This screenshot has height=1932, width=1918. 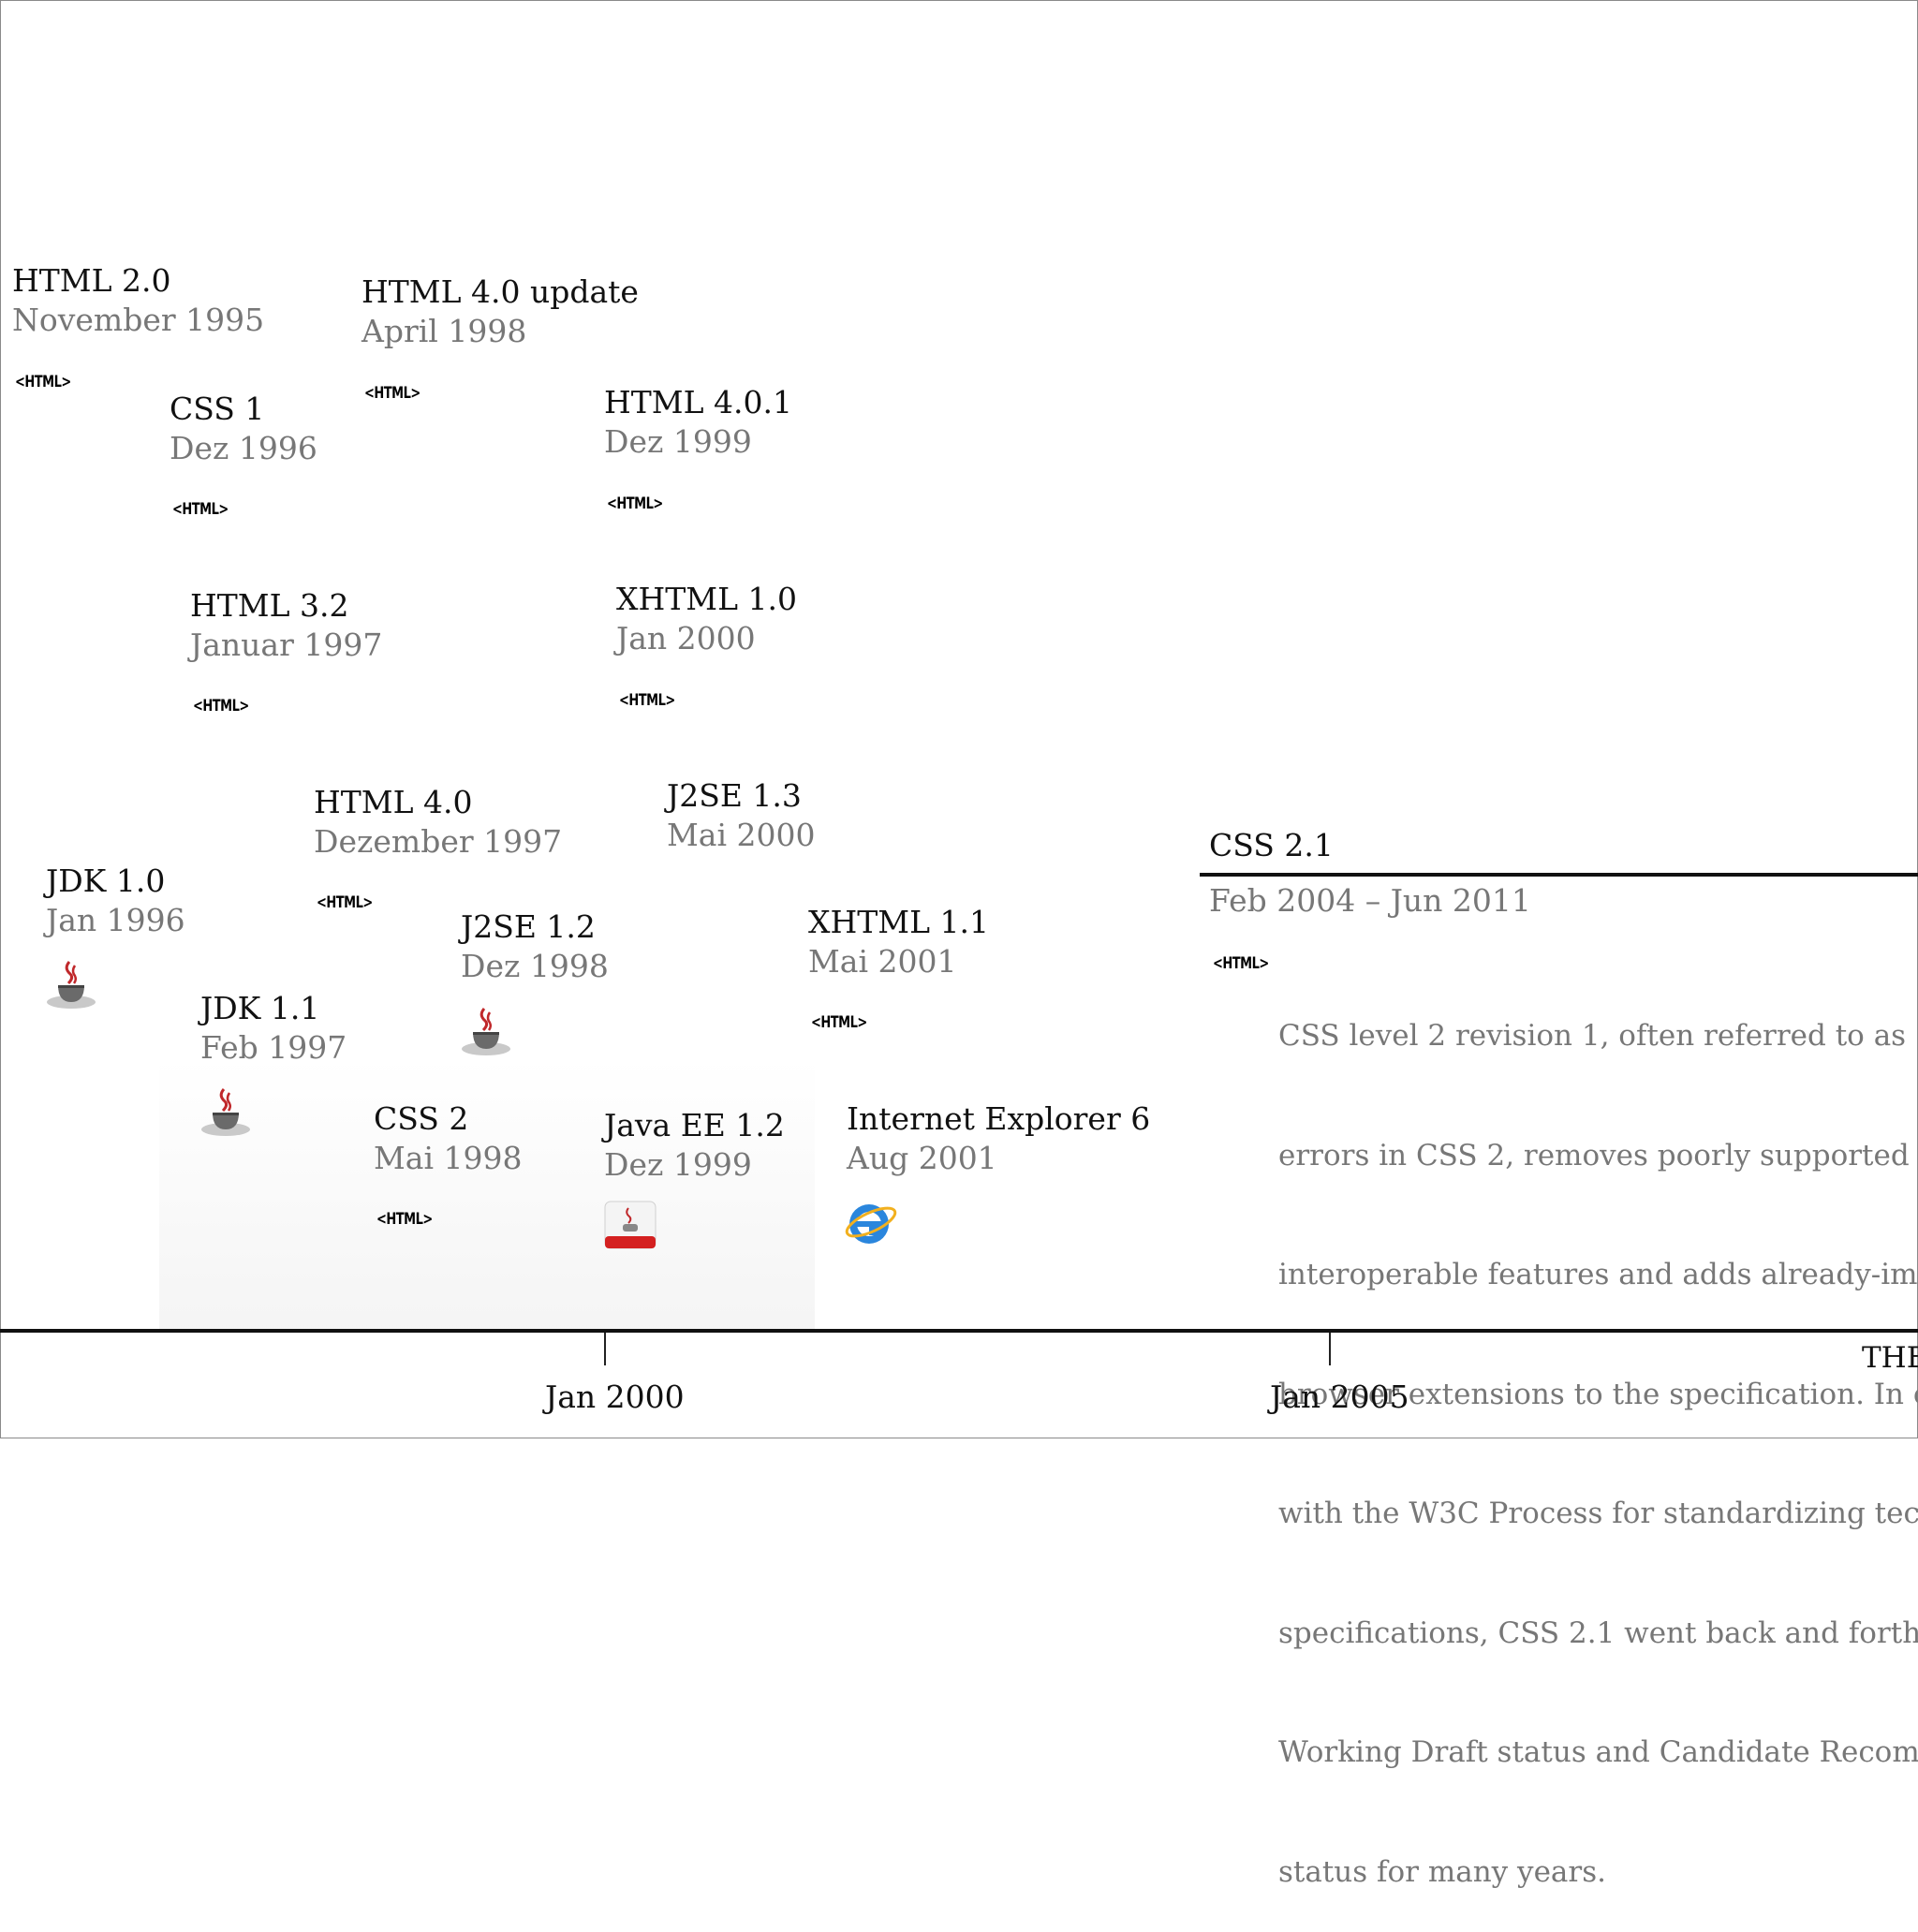 What do you see at coordinates (138, 320) in the screenshot?
I see `event-date: November 1995` at bounding box center [138, 320].